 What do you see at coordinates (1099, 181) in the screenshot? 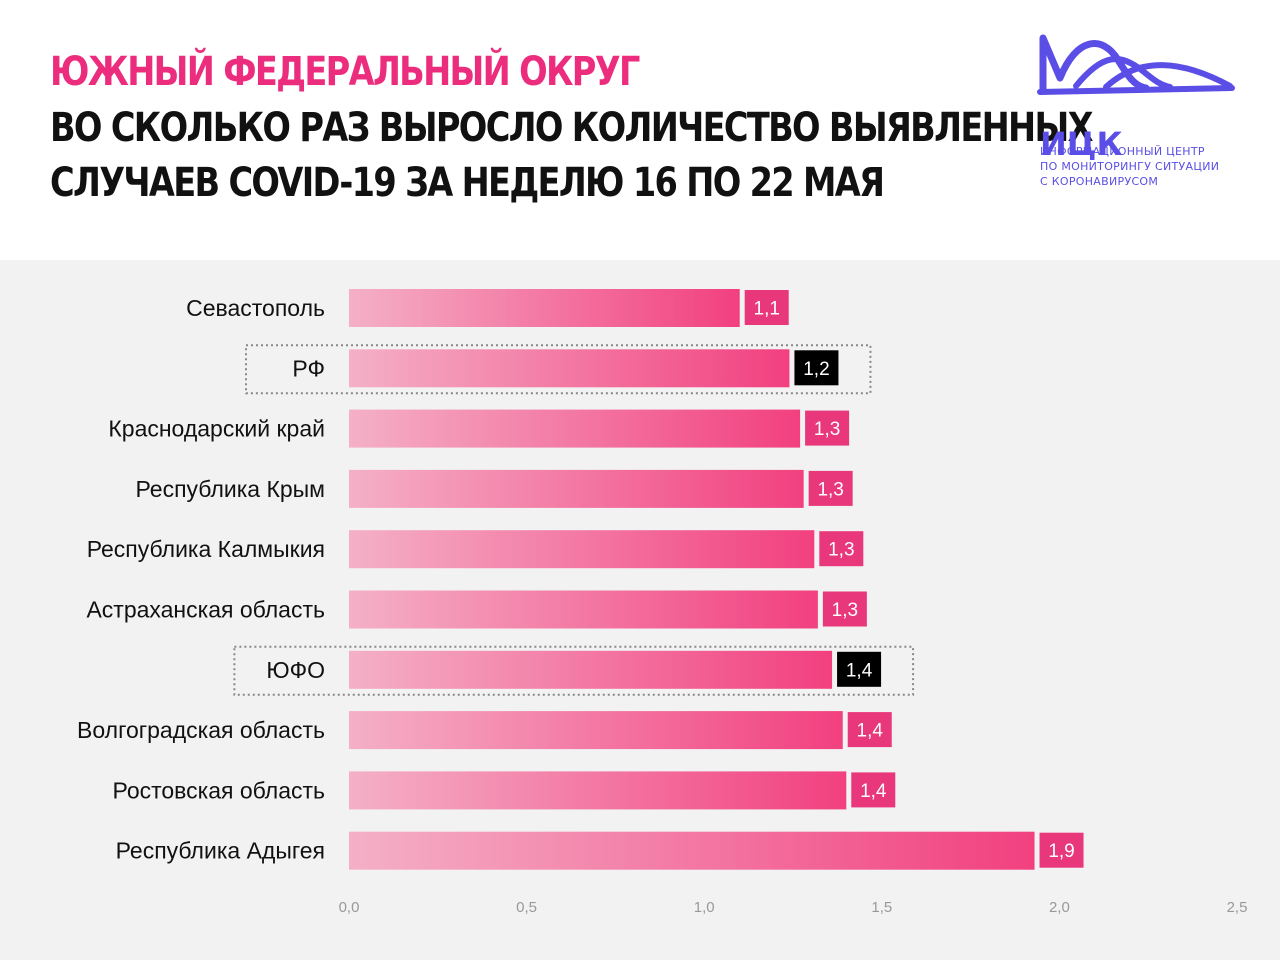
I see `logo-text-line-3: С КОРОНАВИРУСОМ` at bounding box center [1099, 181].